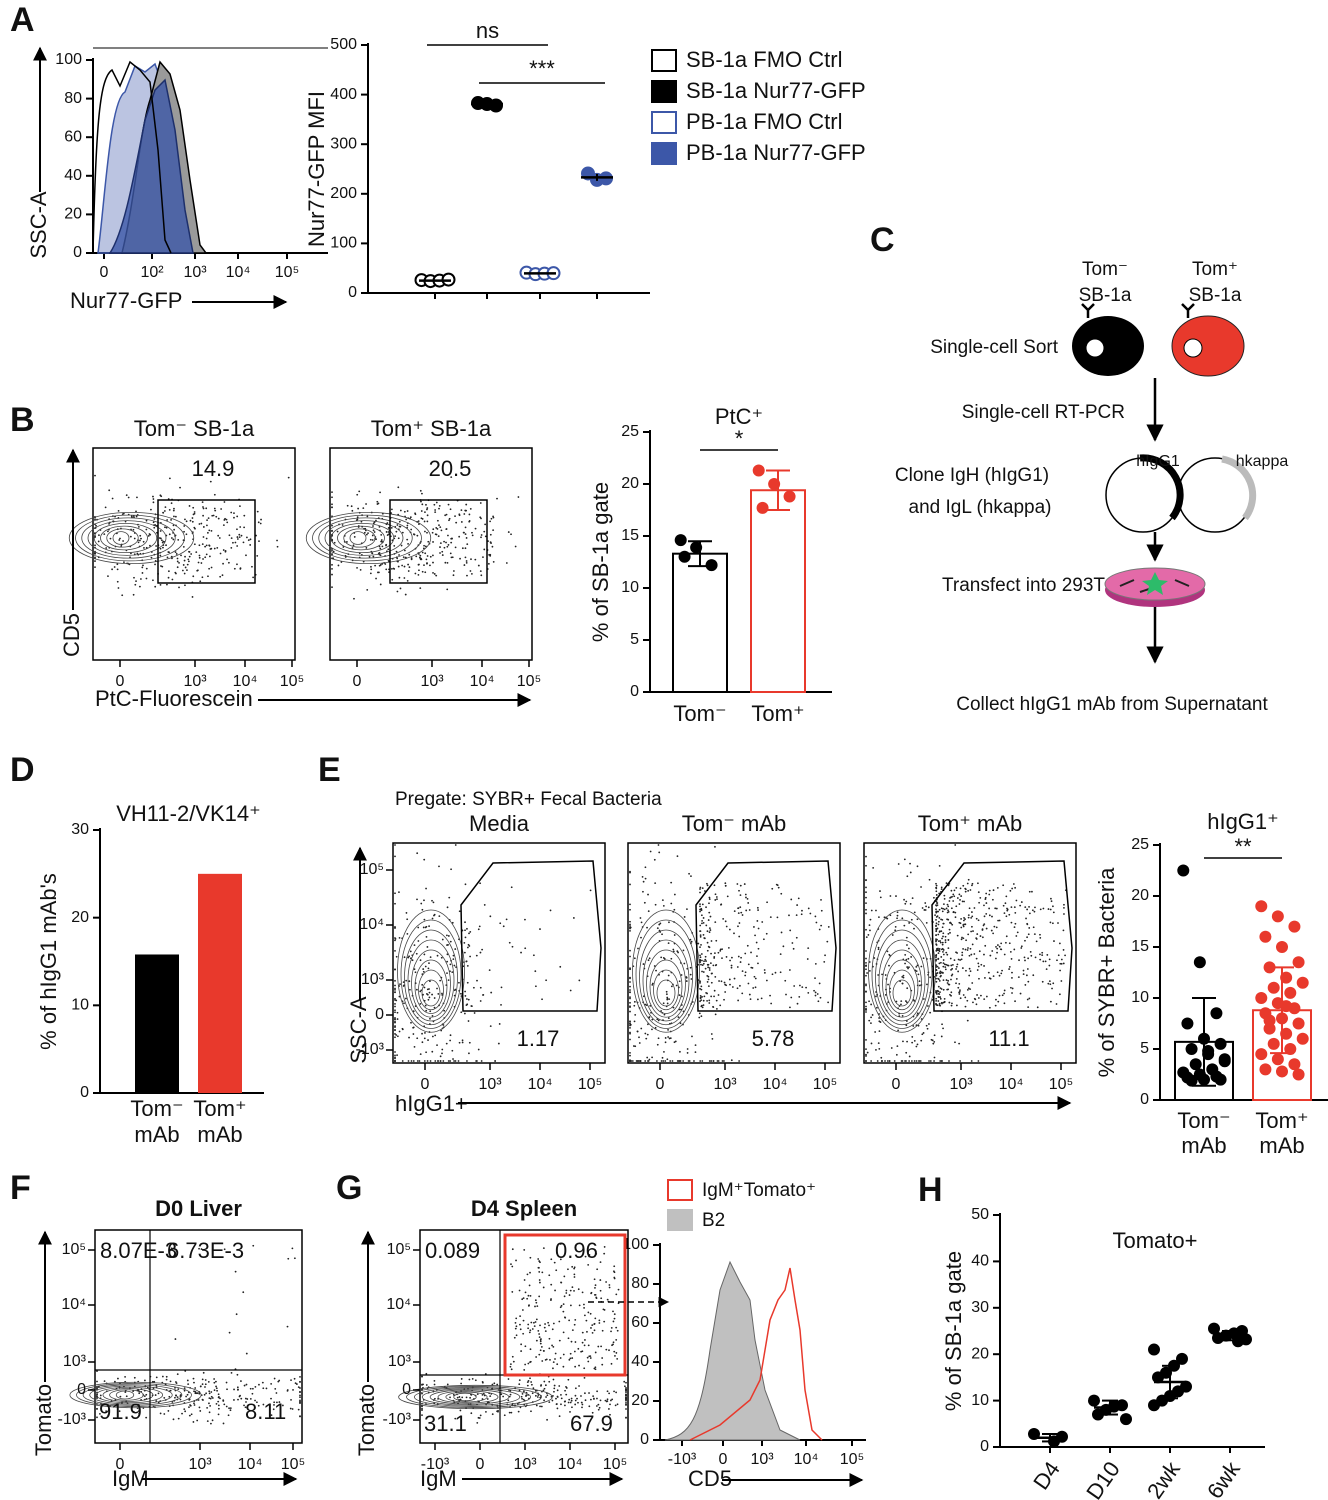 The width and height of the screenshot is (1328, 1500). I want to click on step-label: Clone IgH (hIgG1), so click(972, 475).